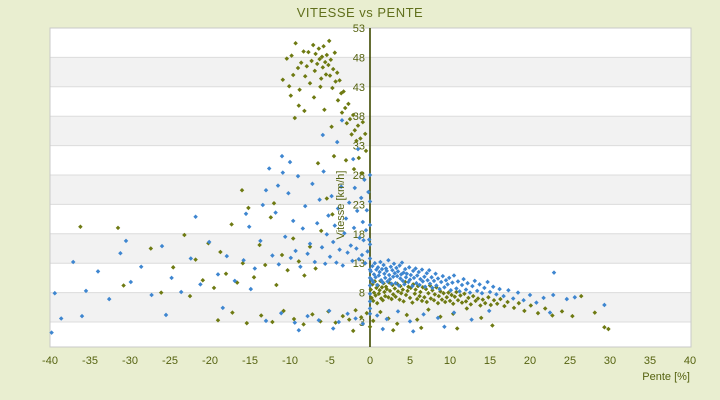 The height and width of the screenshot is (400, 720). I want to click on y-tick-label: 23, so click(359, 205).